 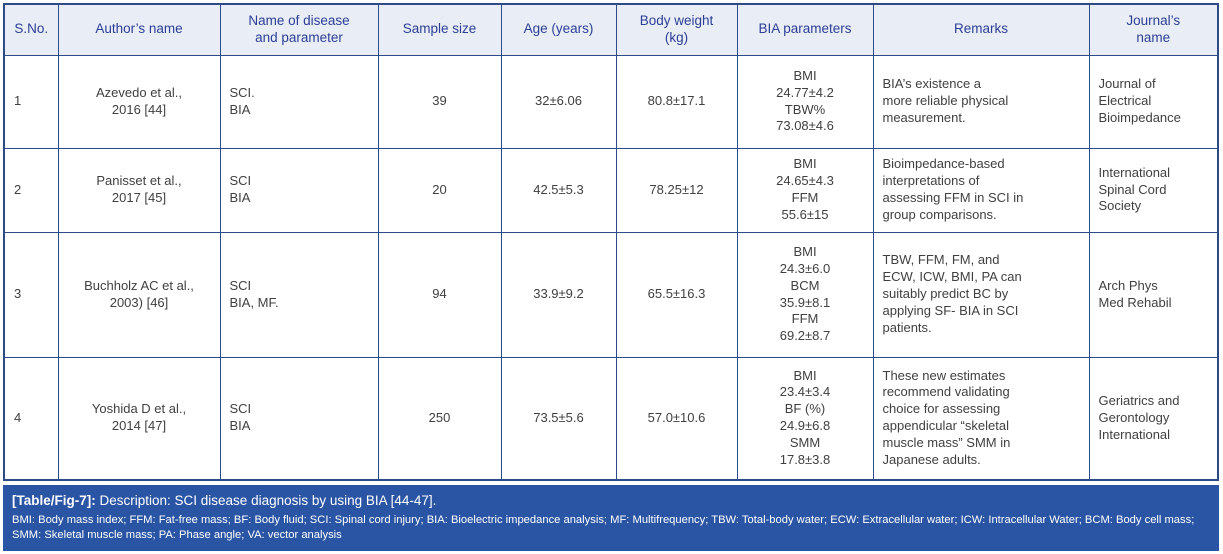 What do you see at coordinates (299, 101) in the screenshot?
I see `cell-disease: SCI. BIA` at bounding box center [299, 101].